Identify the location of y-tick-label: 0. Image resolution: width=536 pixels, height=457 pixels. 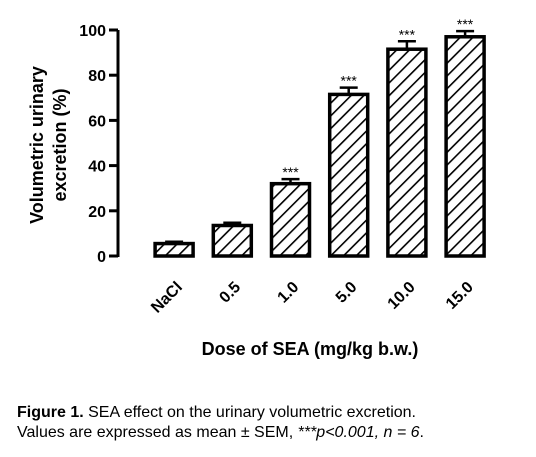
(101, 257).